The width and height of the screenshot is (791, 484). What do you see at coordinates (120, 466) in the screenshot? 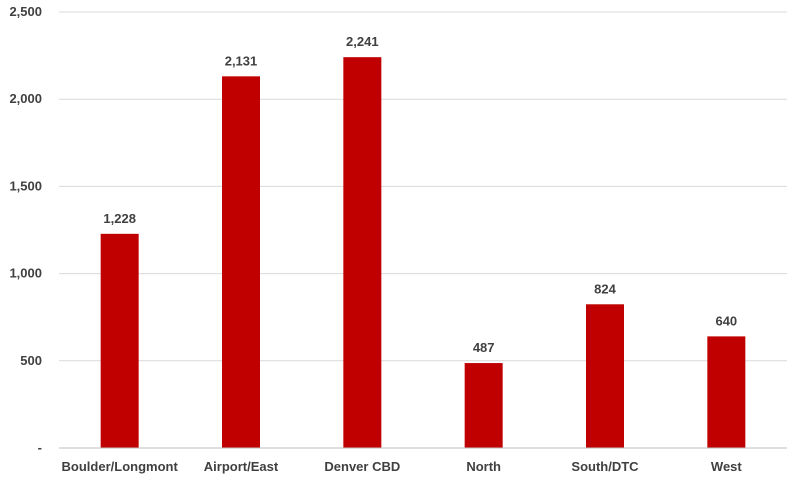
I see `x-category-label: Boulder/Longmont` at bounding box center [120, 466].